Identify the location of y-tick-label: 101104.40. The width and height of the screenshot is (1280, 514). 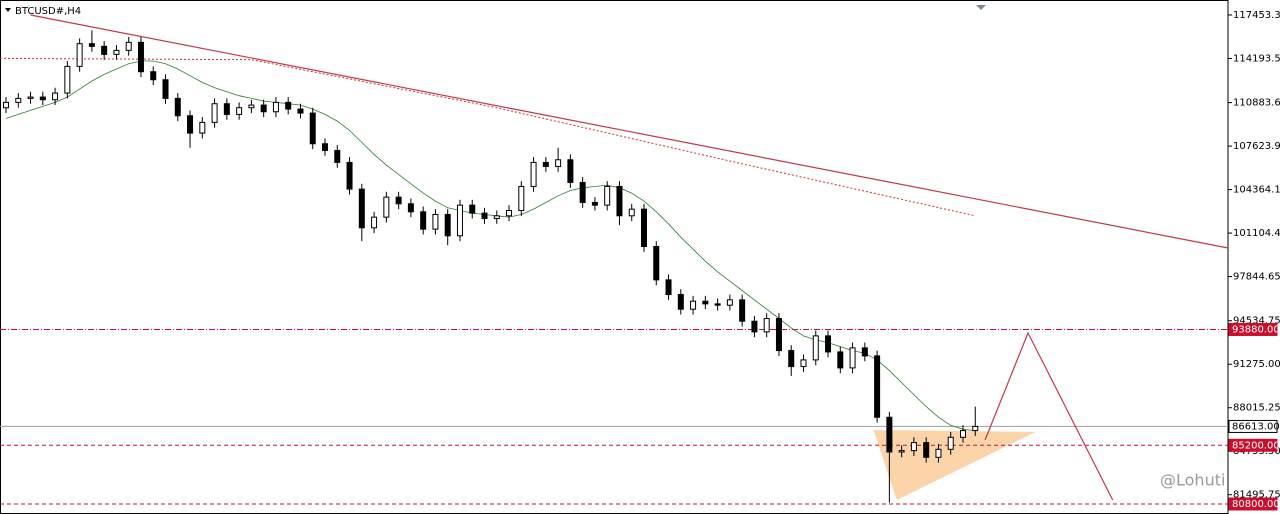
(1256, 233).